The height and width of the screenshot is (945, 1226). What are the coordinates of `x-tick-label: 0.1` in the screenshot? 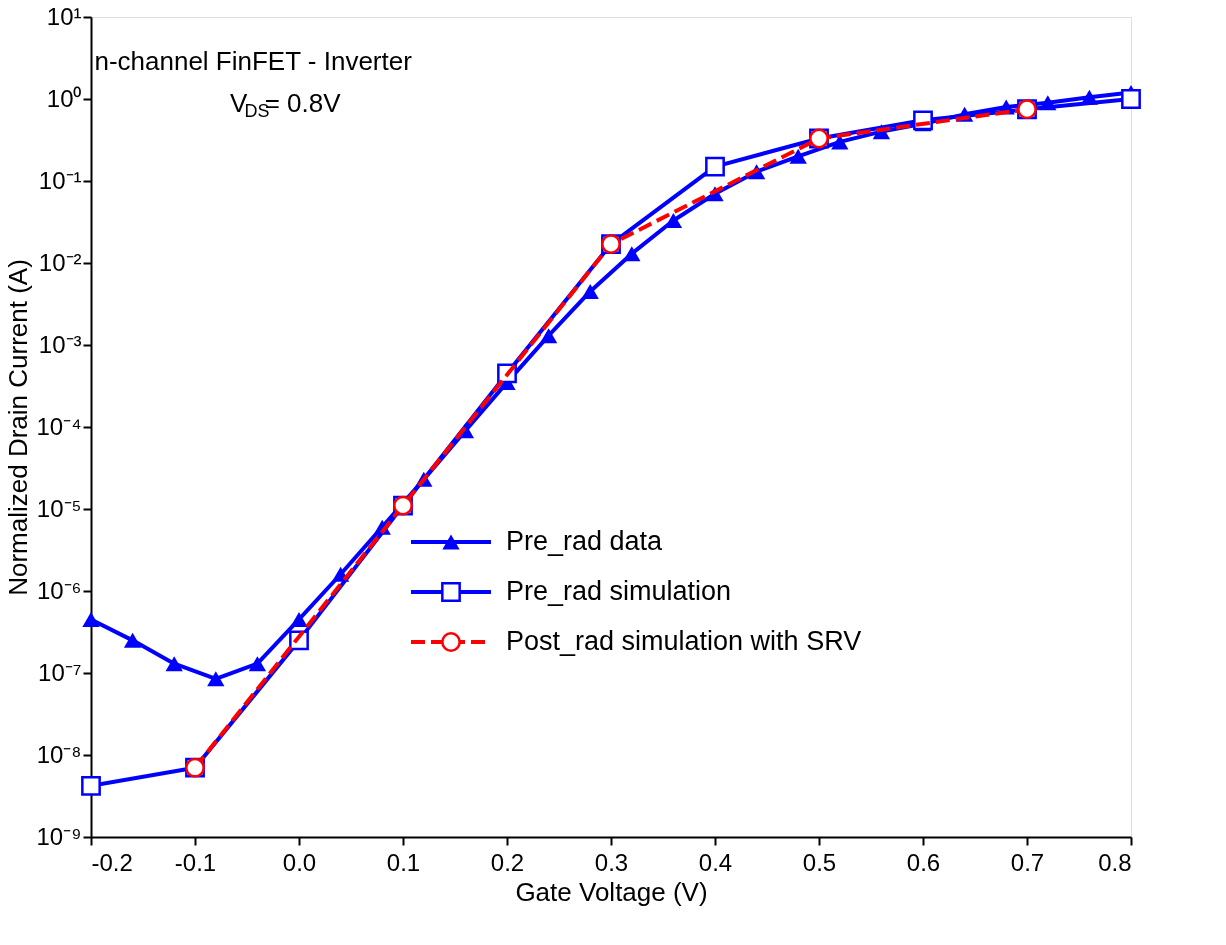 It's located at (403, 862).